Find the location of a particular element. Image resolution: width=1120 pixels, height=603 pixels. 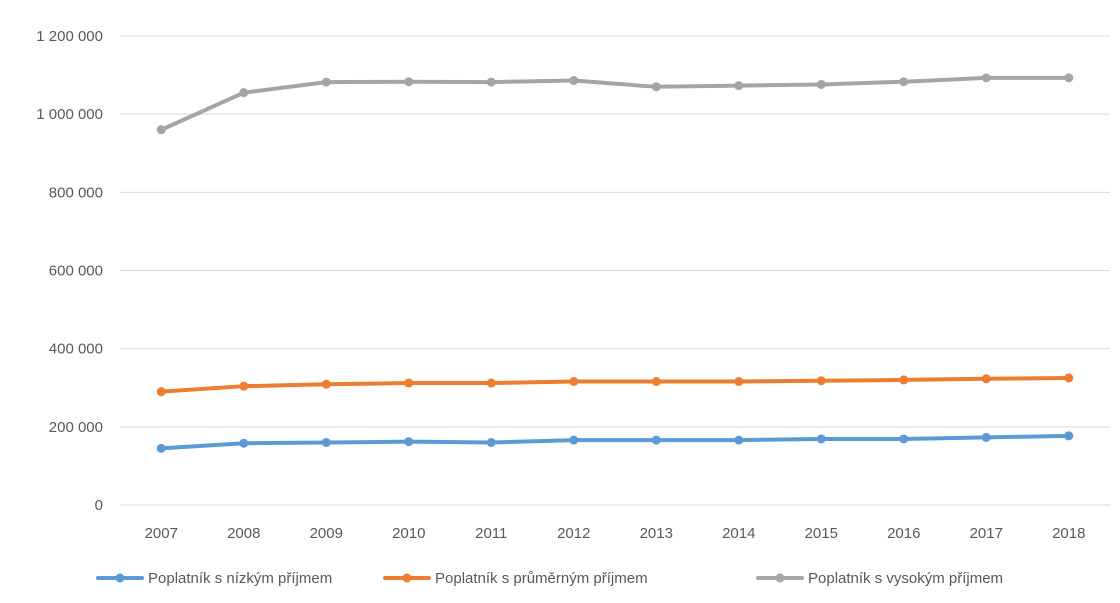

x-tick-label: 2008 is located at coordinates (243, 533).